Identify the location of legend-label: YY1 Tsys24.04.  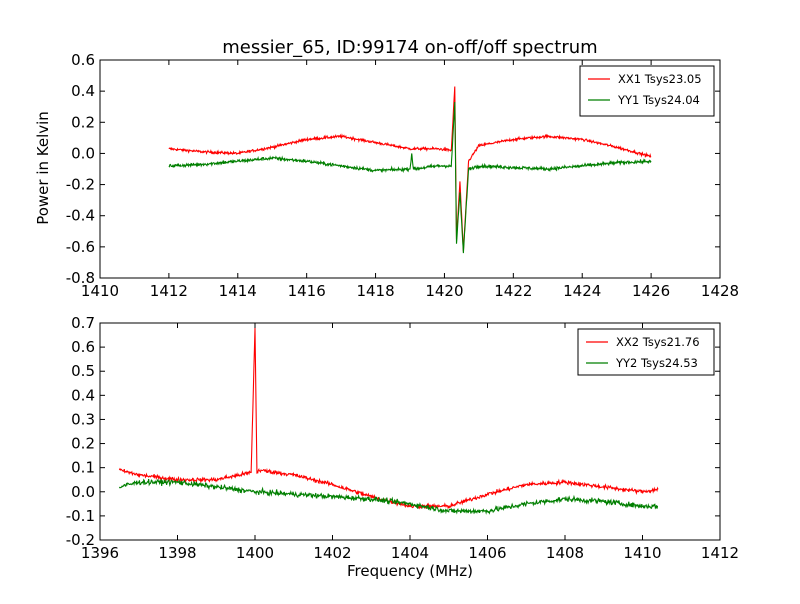
(658, 100).